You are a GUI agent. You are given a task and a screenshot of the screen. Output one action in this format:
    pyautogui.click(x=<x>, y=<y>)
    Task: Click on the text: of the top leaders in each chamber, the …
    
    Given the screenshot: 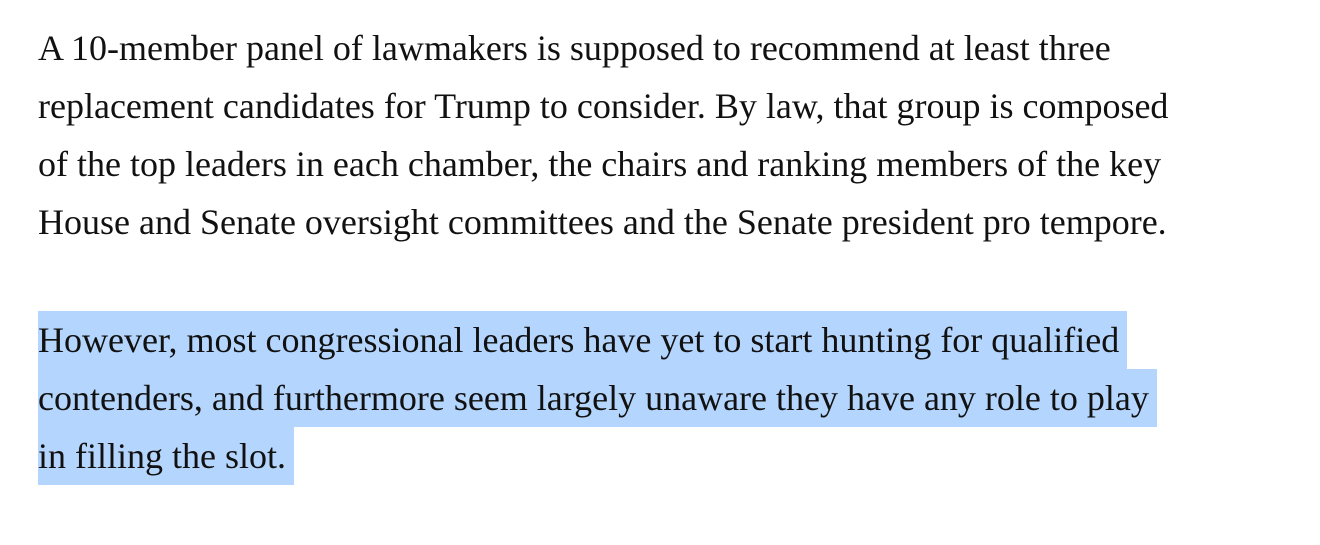 What is the action you would take?
    pyautogui.click(x=600, y=164)
    